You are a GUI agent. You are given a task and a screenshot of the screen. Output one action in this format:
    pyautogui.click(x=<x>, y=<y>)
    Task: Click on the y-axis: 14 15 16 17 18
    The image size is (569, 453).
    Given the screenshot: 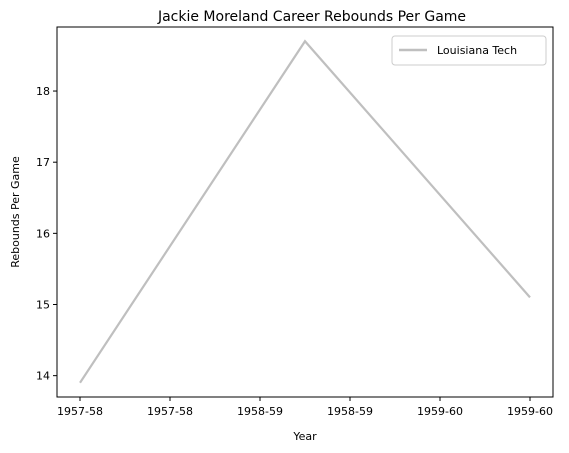 What is the action you would take?
    pyautogui.click(x=46, y=234)
    